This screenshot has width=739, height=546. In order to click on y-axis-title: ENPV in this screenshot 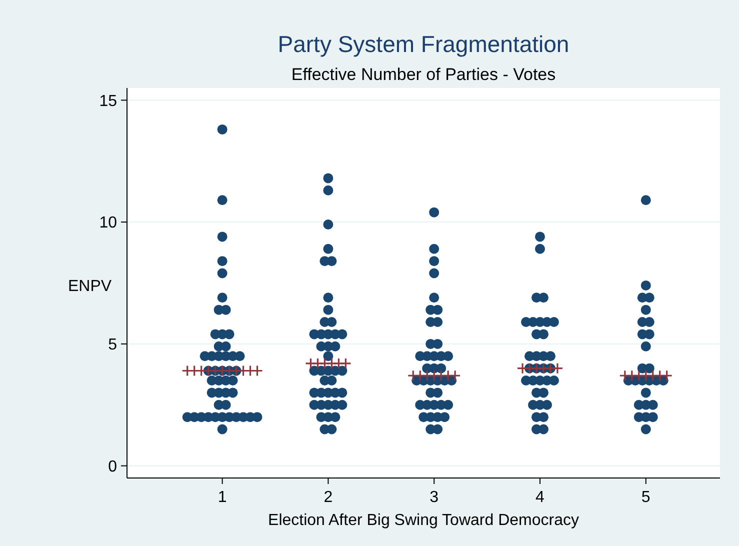, I will do `click(90, 286)`.